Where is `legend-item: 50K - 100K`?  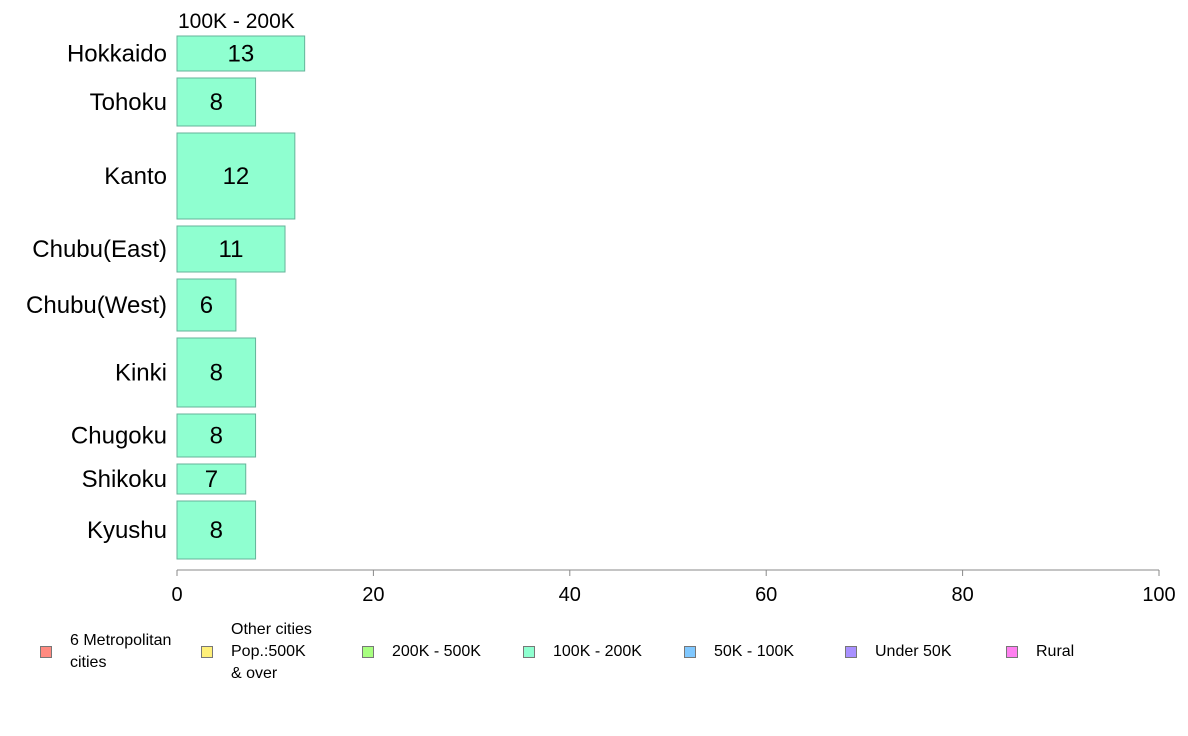
legend-item: 50K - 100K is located at coordinates (739, 652).